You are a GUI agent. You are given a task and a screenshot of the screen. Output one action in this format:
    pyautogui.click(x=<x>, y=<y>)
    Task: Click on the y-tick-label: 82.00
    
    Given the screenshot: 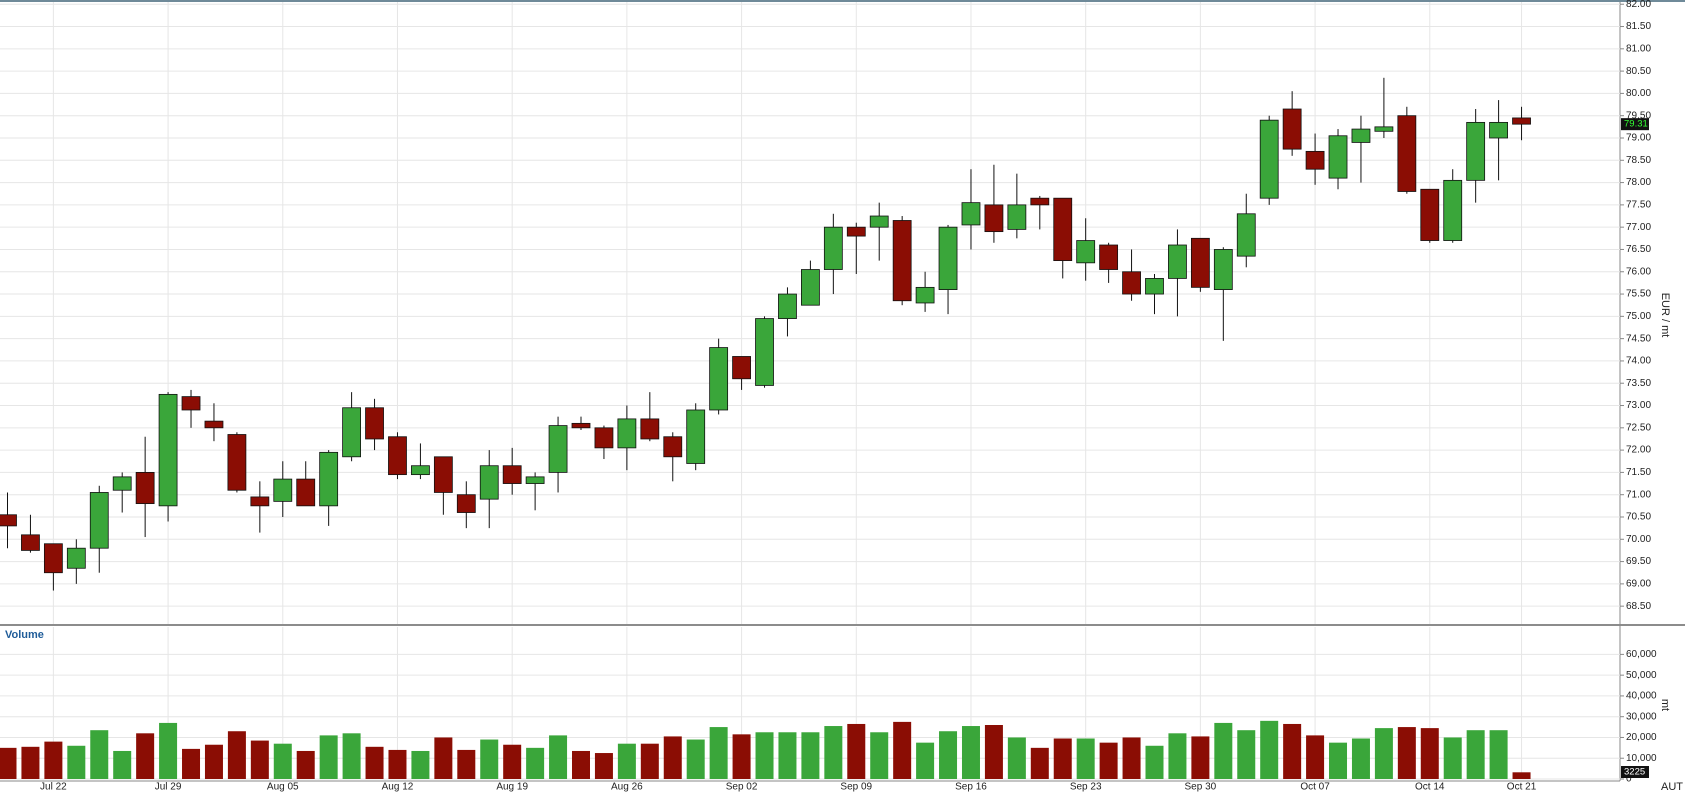 What is the action you would take?
    pyautogui.click(x=1638, y=5)
    